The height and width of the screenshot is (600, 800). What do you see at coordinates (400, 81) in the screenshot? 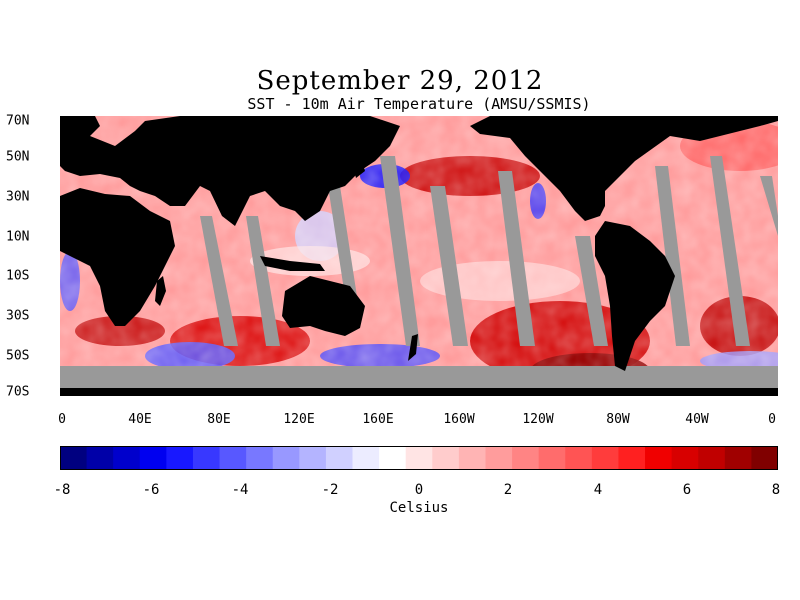
I see `map-title: September 29, 2012` at bounding box center [400, 81].